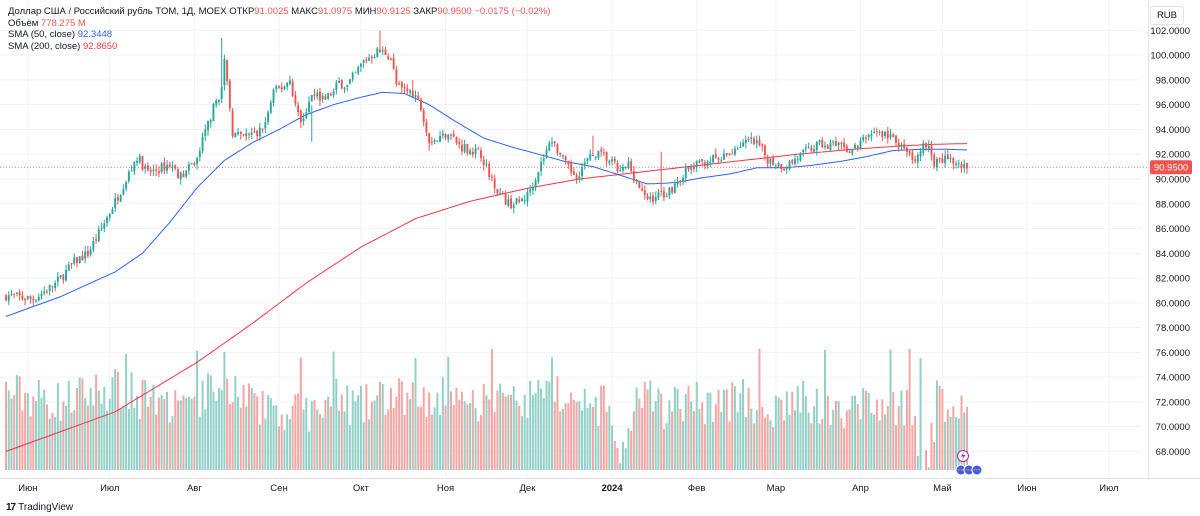  What do you see at coordinates (1170, 31) in the screenshot?
I see `y-tick-label: 102.0000` at bounding box center [1170, 31].